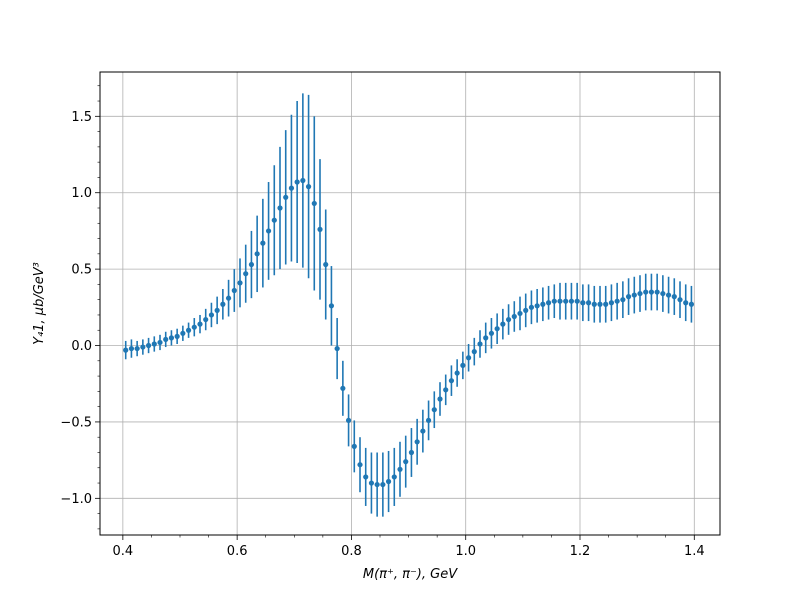  I want to click on y-axis-label: Y₄1, μb/GeV³, so click(39, 303).